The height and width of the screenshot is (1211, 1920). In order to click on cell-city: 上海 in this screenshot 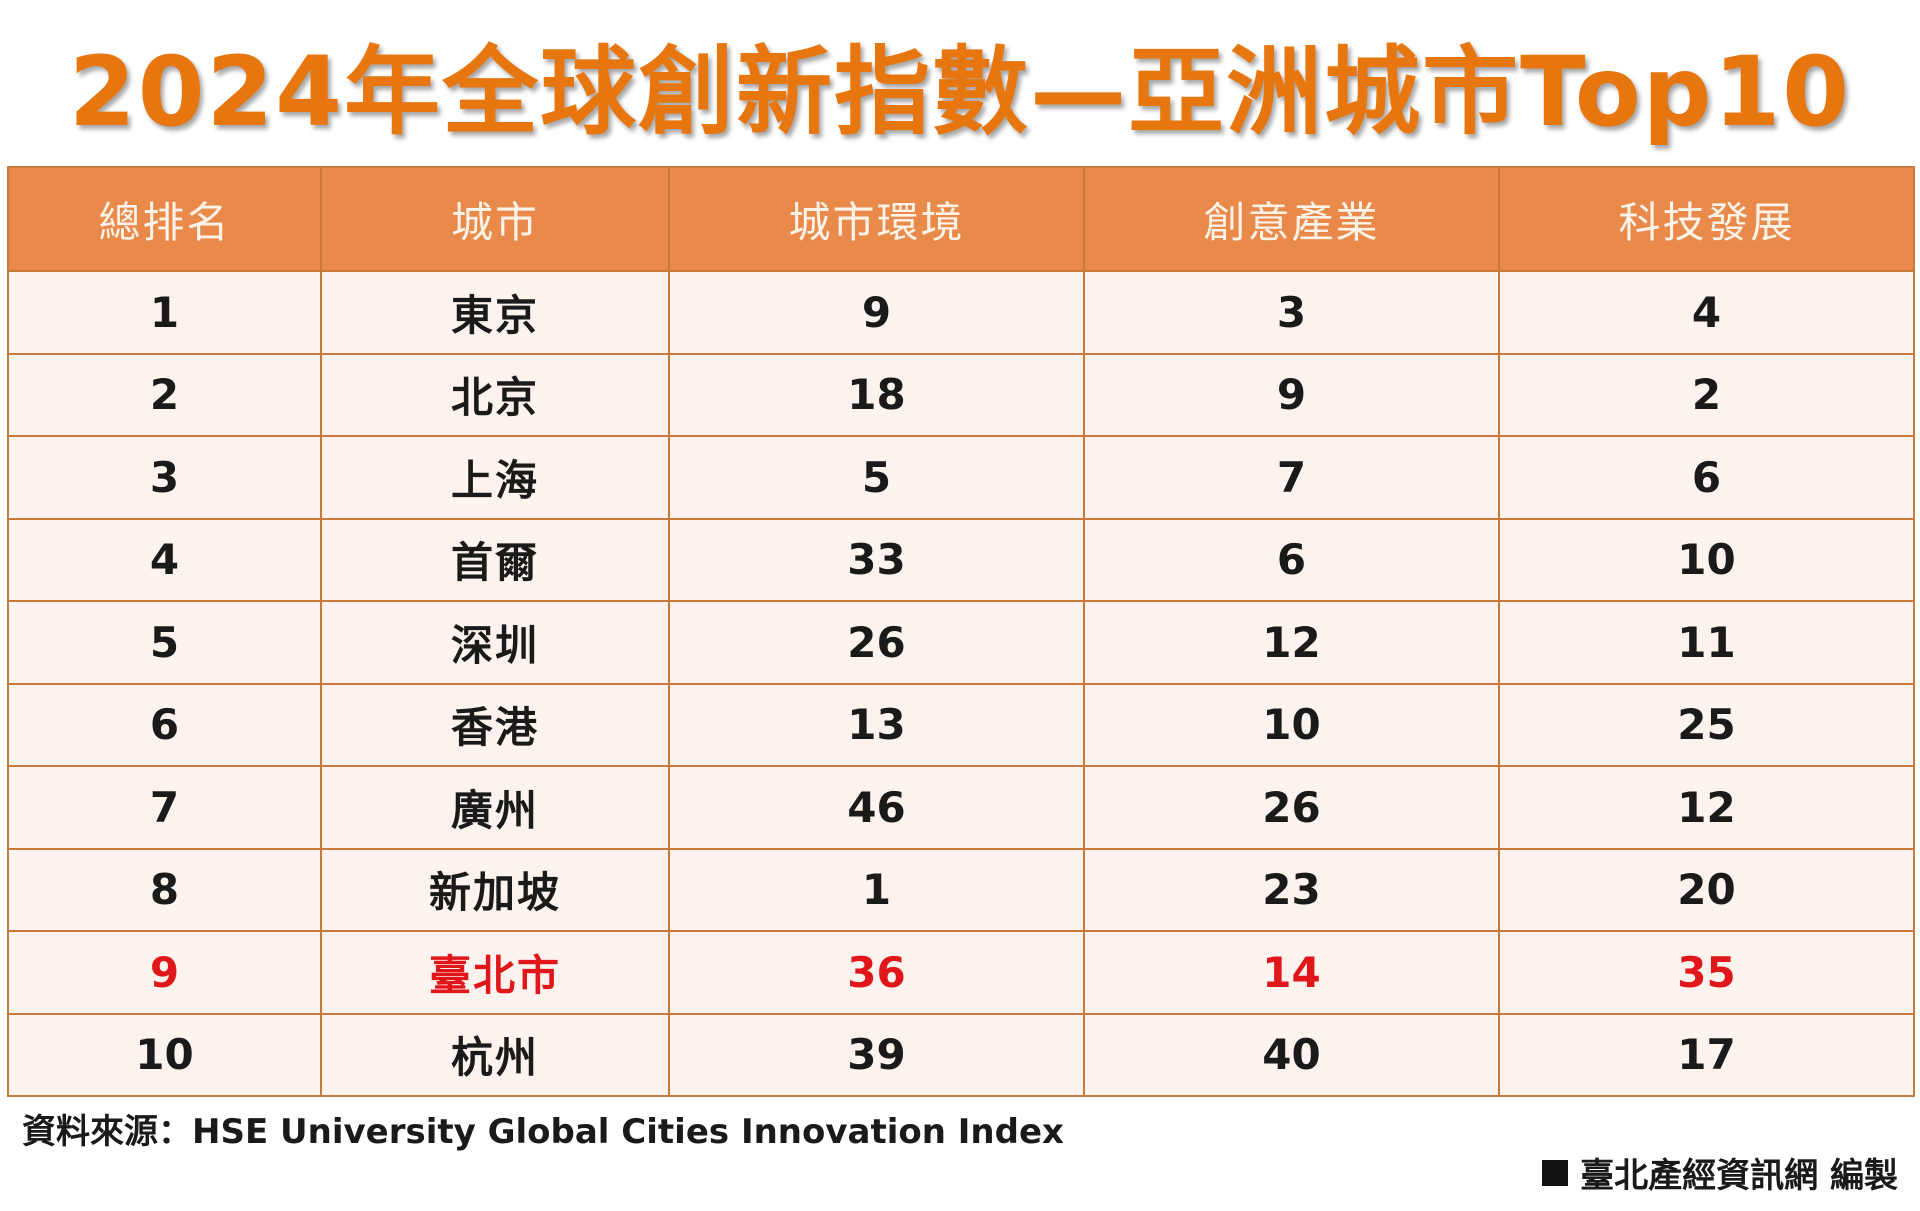, I will do `click(495, 477)`.